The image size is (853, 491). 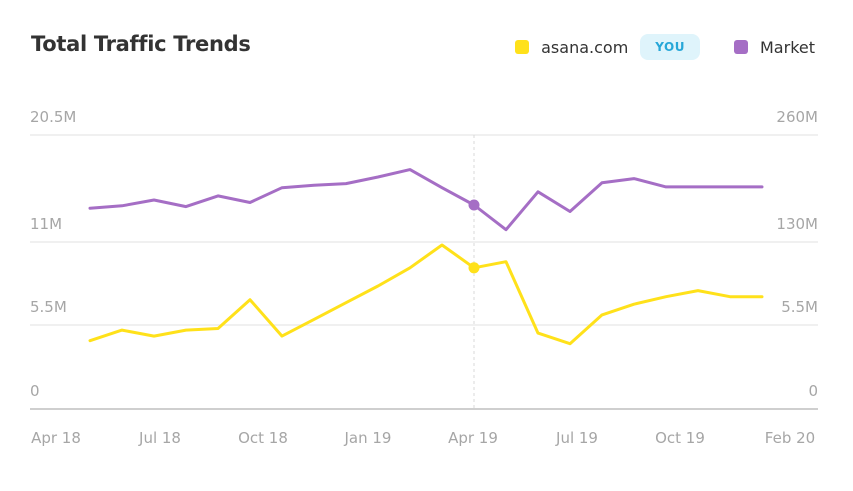 What do you see at coordinates (474, 205) in the screenshot?
I see `series-marker-market` at bounding box center [474, 205].